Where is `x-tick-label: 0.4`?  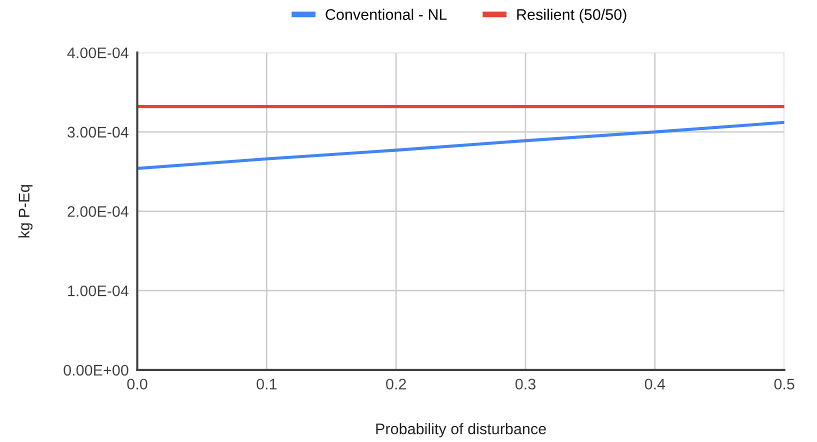
x-tick-label: 0.4 is located at coordinates (655, 384).